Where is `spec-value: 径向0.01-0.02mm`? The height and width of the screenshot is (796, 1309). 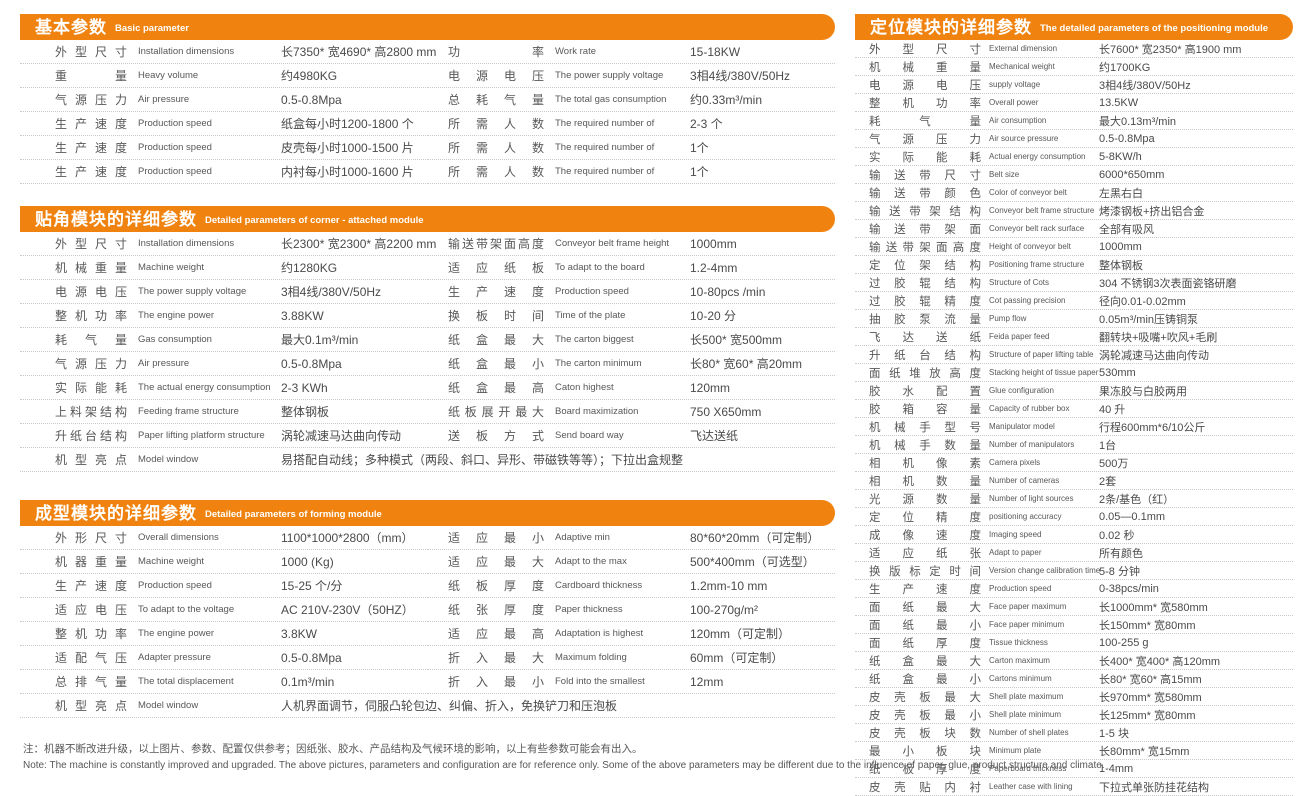
spec-value: 径向0.01-0.02mm is located at coordinates (1142, 301).